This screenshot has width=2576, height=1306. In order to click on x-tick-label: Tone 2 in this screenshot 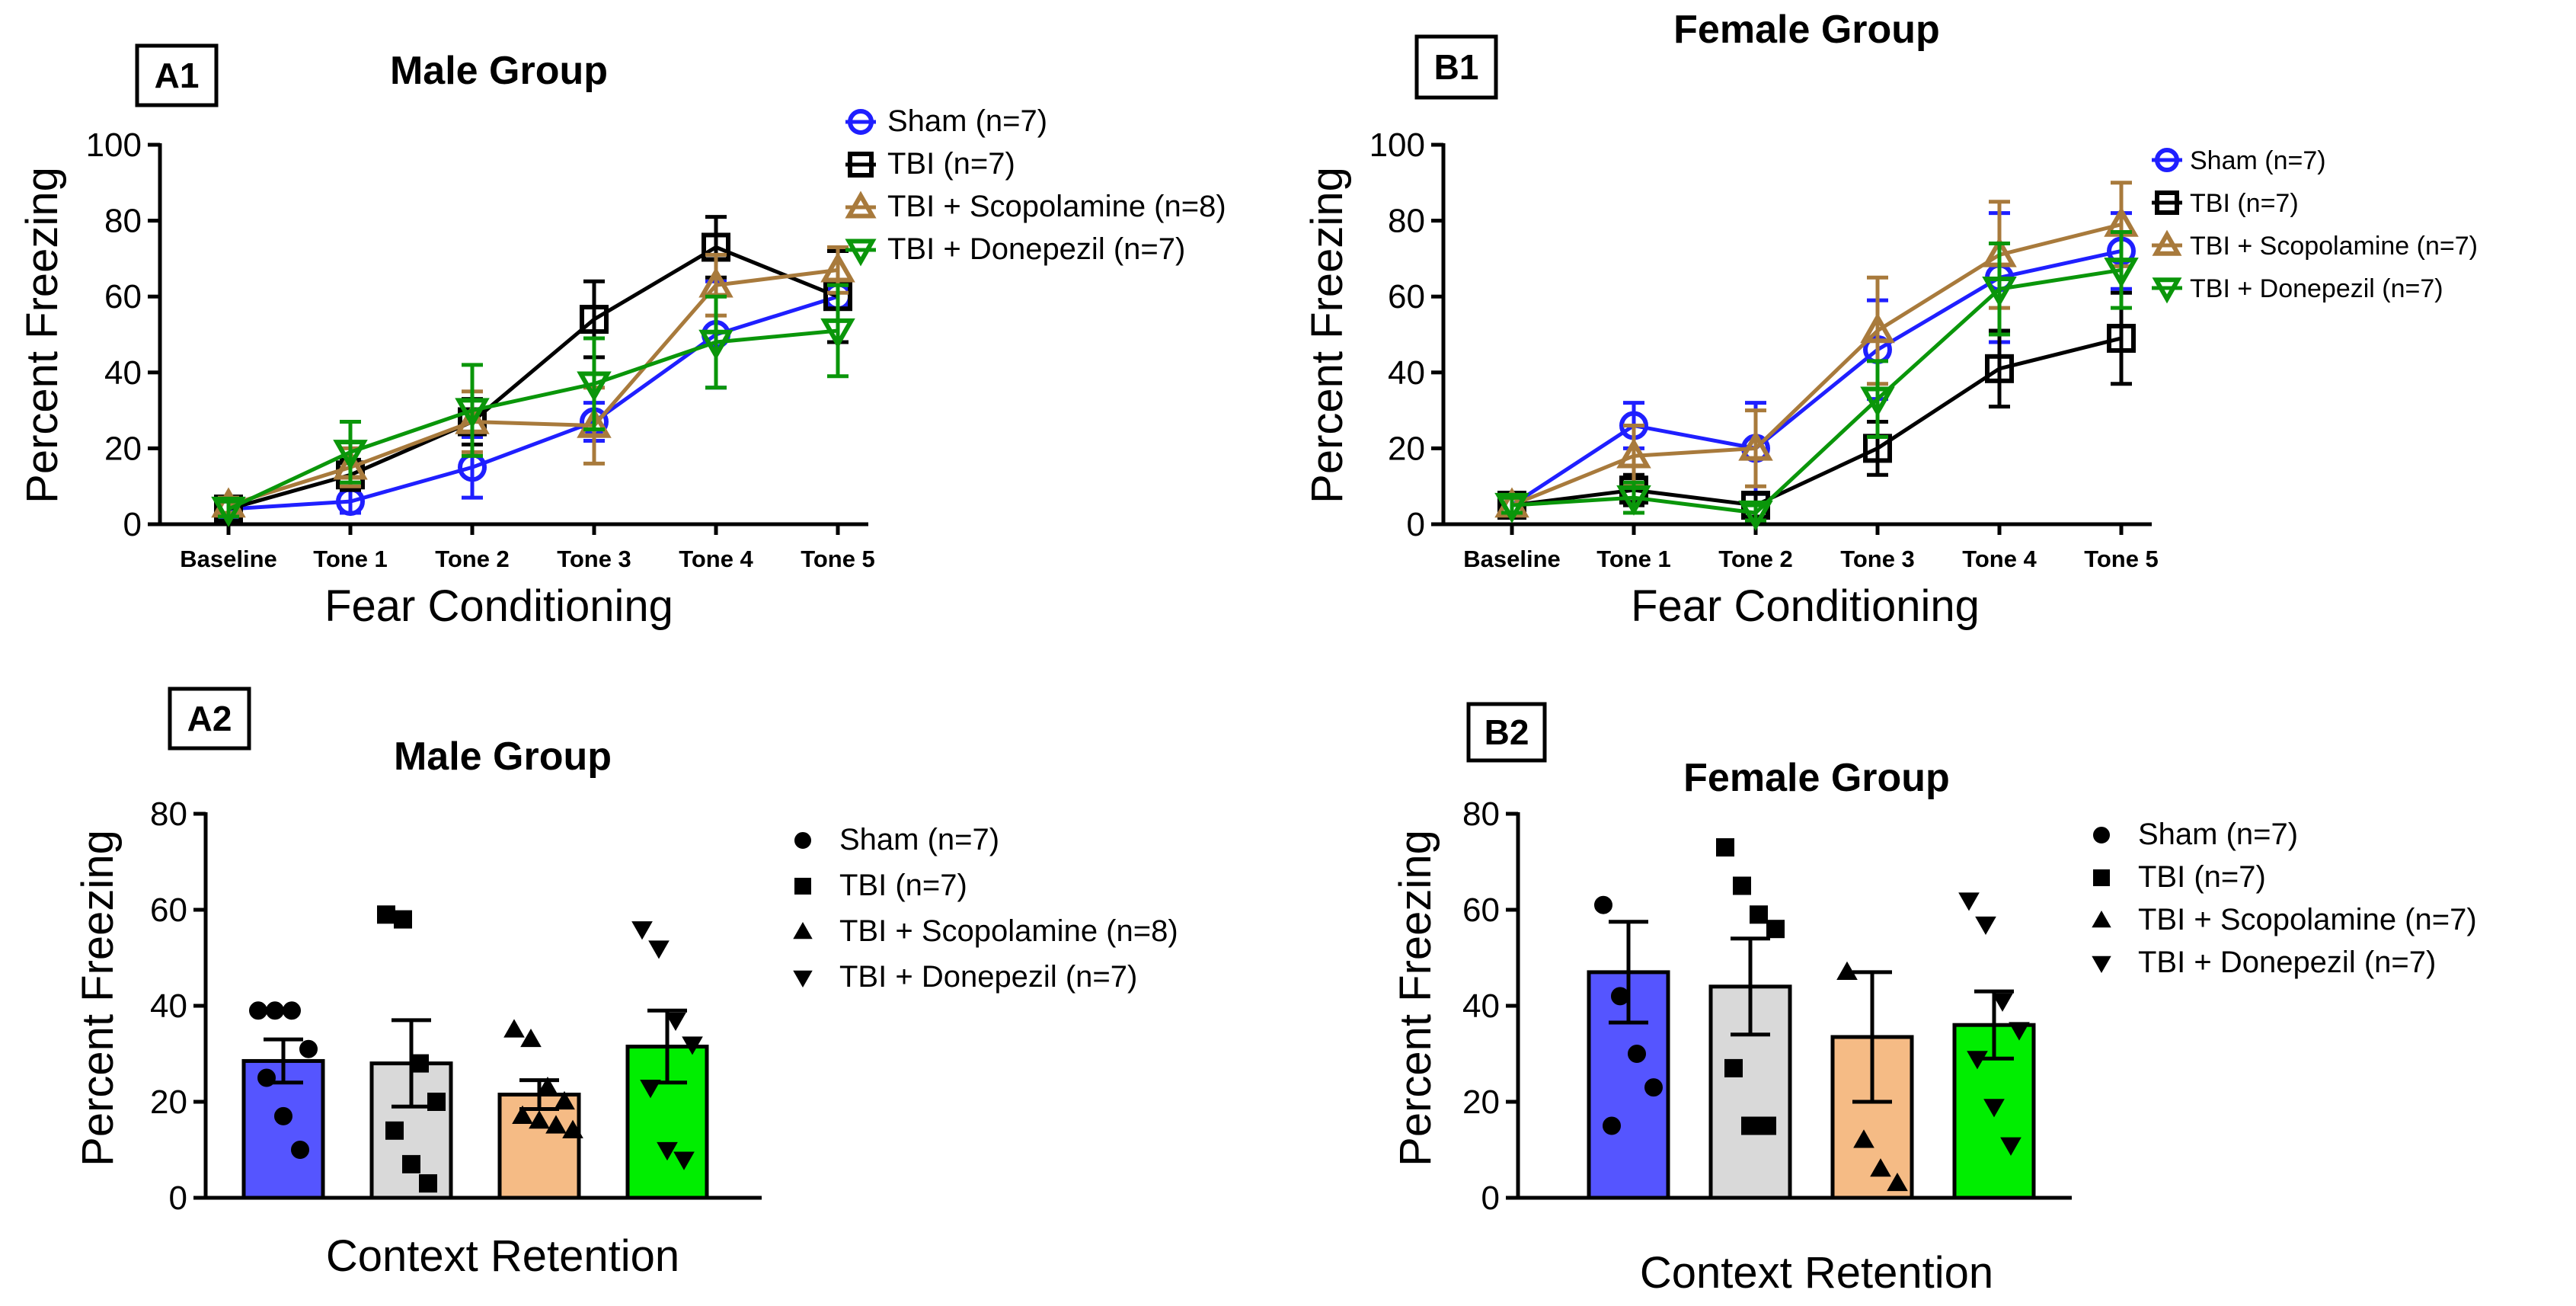, I will do `click(1756, 559)`.